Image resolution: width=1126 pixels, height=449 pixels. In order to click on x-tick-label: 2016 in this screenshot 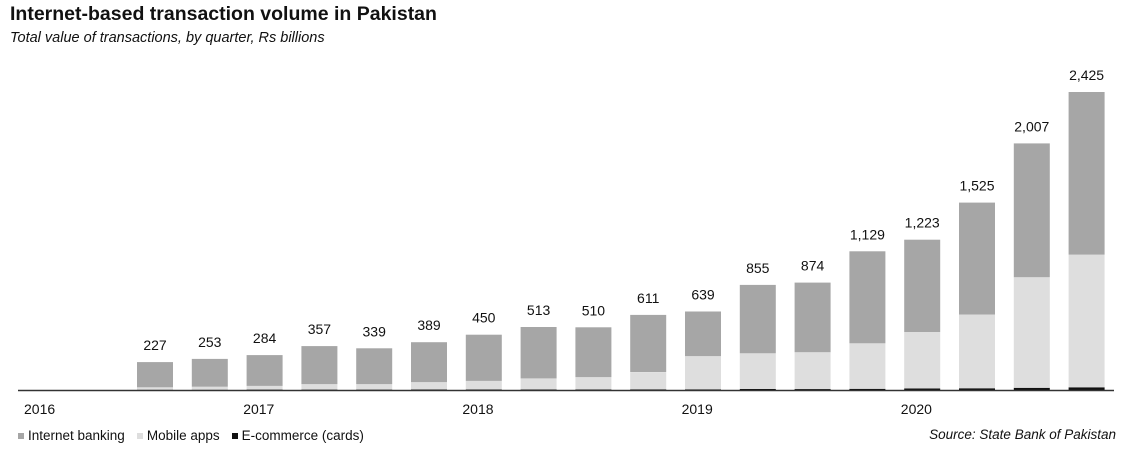, I will do `click(39, 409)`.